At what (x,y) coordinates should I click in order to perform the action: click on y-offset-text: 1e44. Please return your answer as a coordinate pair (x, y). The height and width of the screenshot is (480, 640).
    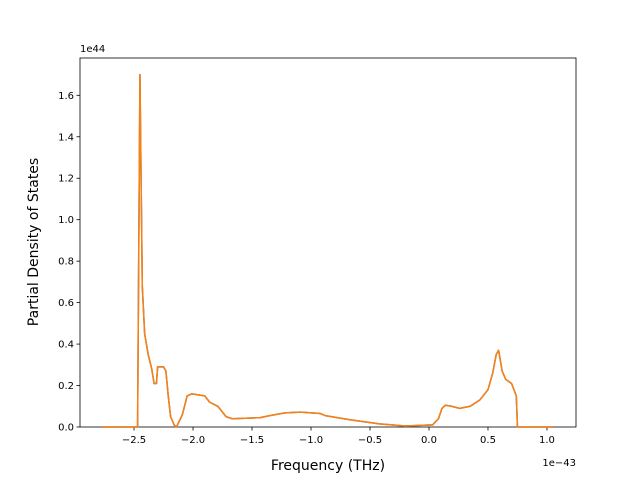
    Looking at the image, I should click on (92, 49).